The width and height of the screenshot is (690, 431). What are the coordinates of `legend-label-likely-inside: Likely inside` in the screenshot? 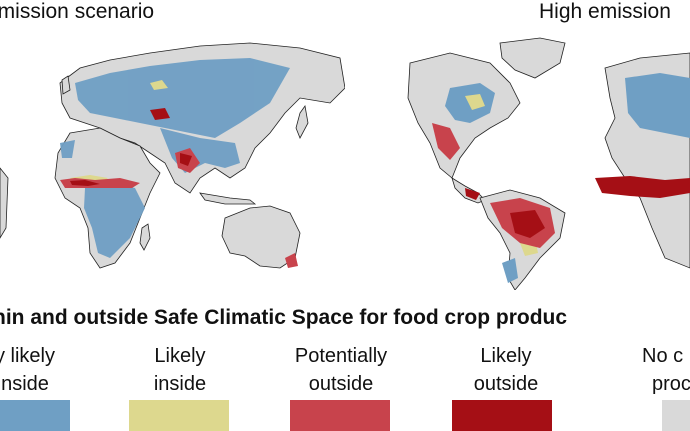 It's located at (180, 370).